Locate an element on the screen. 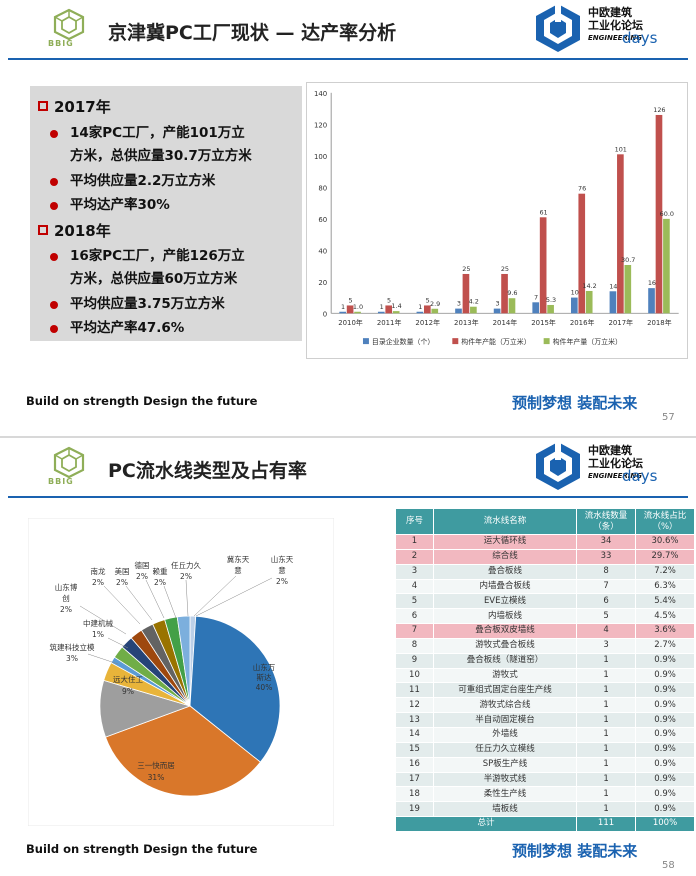  x-tick-label: 2014年 is located at coordinates (505, 322).